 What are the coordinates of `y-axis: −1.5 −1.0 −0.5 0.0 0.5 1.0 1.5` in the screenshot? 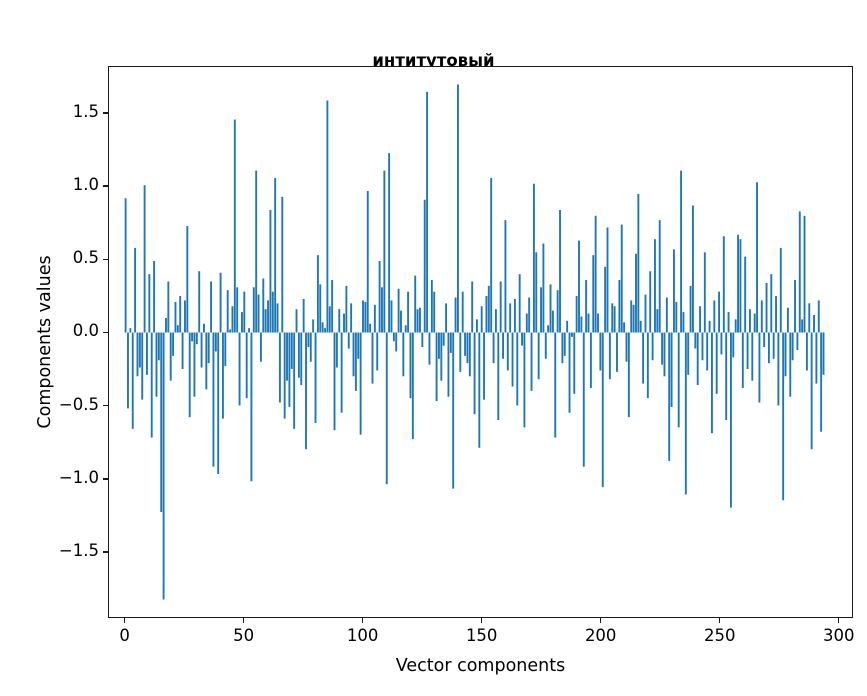 It's located at (54, 342).